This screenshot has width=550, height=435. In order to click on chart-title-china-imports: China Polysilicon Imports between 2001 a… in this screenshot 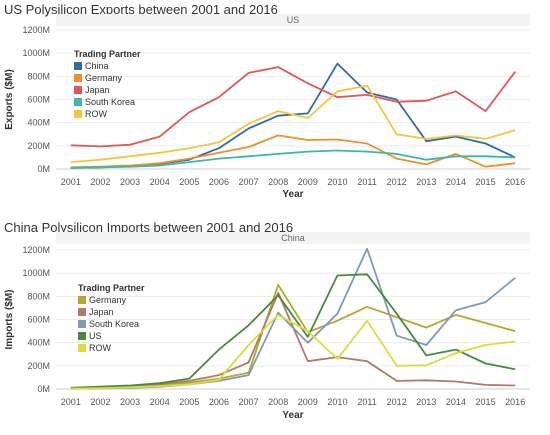, I will do `click(149, 227)`.